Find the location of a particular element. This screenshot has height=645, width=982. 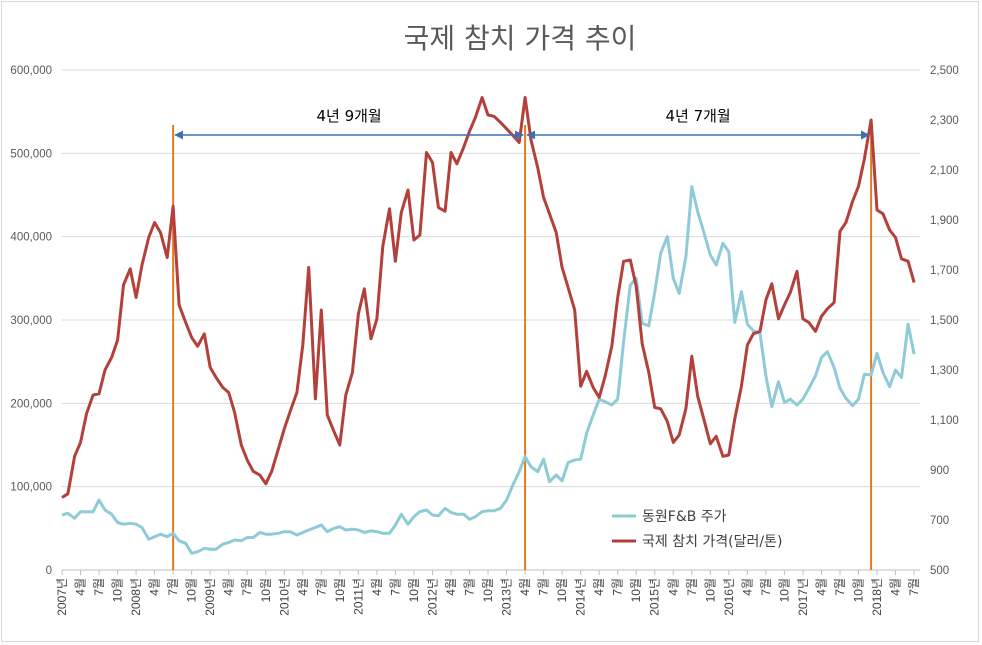

y-right-tick-label: 1,100 is located at coordinates (944, 421).